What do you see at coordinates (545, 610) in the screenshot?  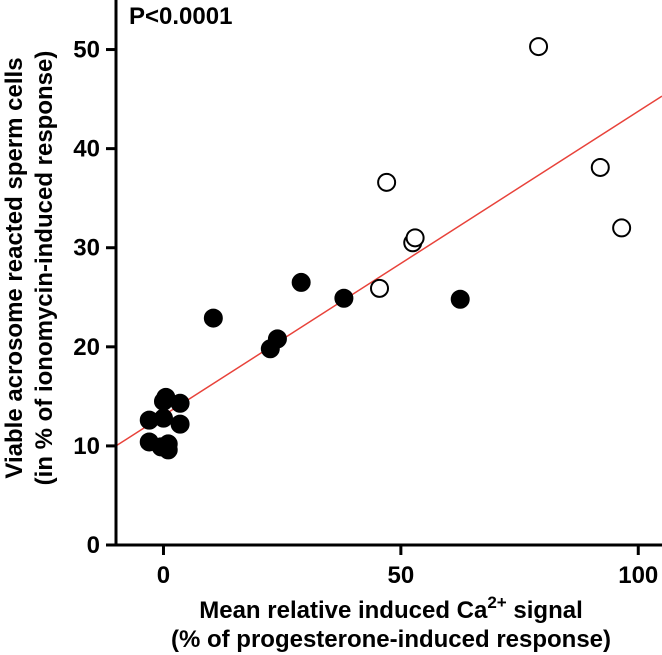 I see `x-axis-label-suffix: signal` at bounding box center [545, 610].